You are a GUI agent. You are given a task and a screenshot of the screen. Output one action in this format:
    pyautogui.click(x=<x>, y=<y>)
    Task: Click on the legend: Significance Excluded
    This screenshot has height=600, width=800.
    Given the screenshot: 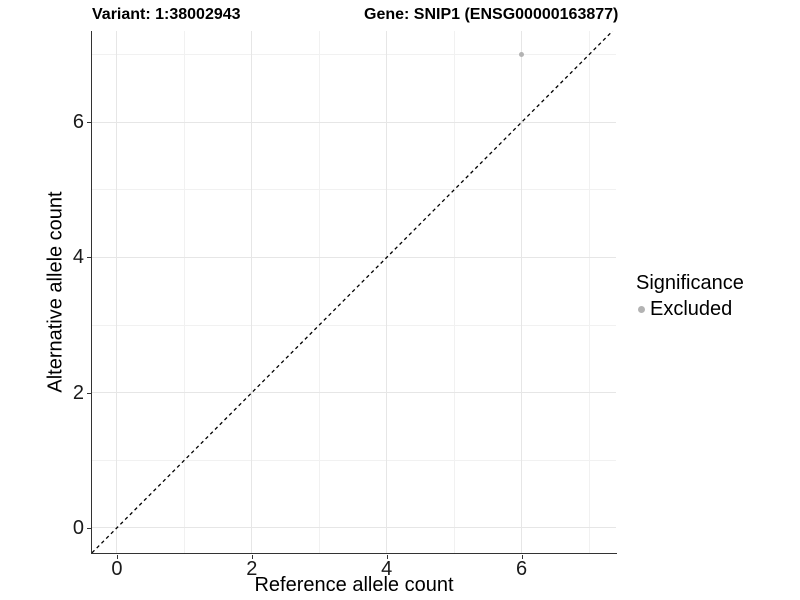 What is the action you would take?
    pyautogui.click(x=690, y=296)
    